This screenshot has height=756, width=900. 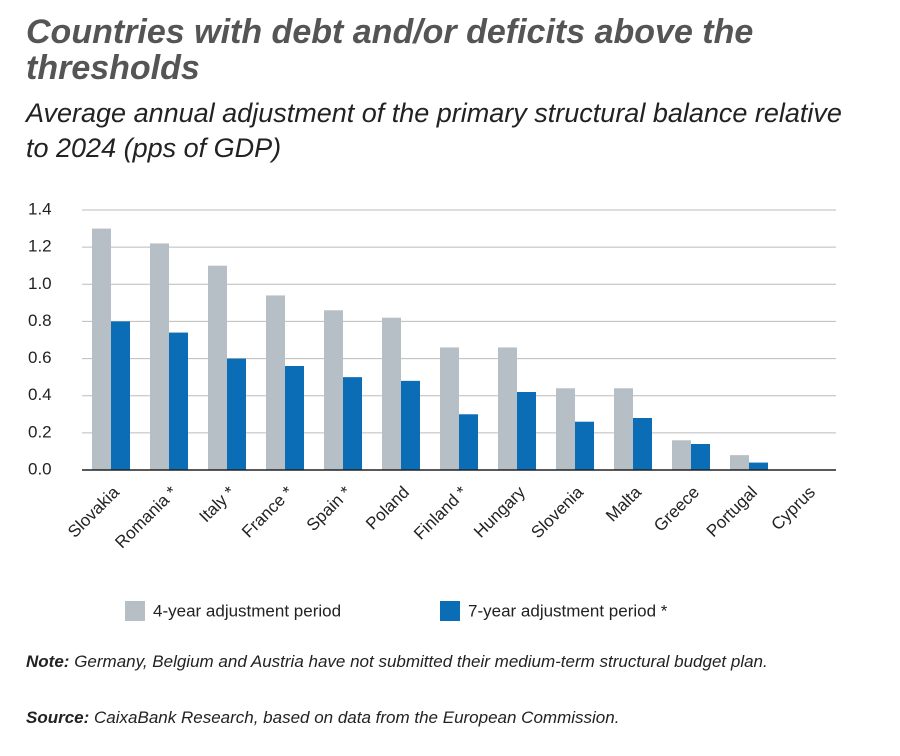 I want to click on x-tick-label: Portugal, so click(x=732, y=512).